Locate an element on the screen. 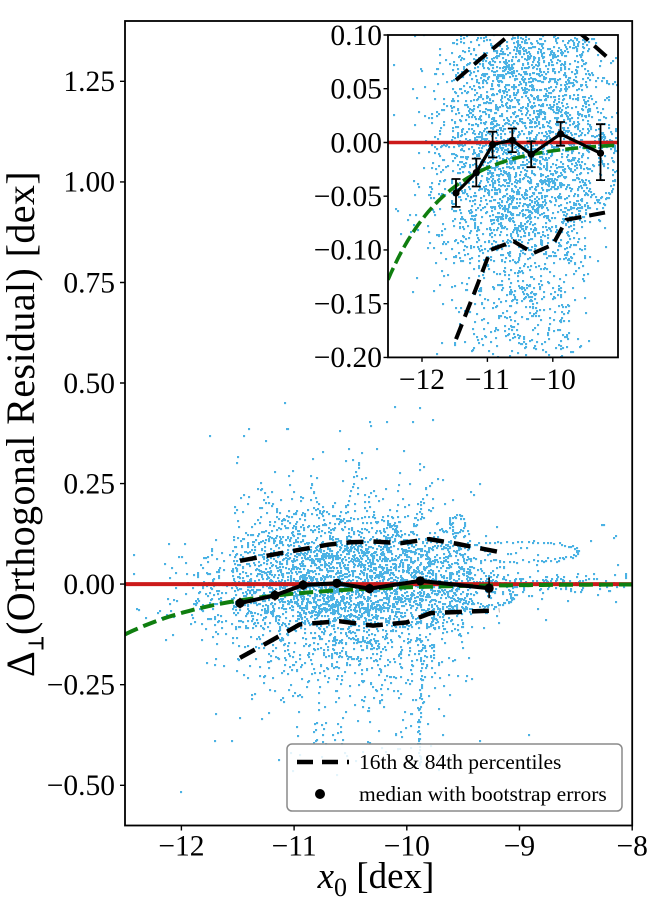 This screenshot has height=902, width=650. svg-text: median with bootstrap errors is located at coordinates (483, 794).